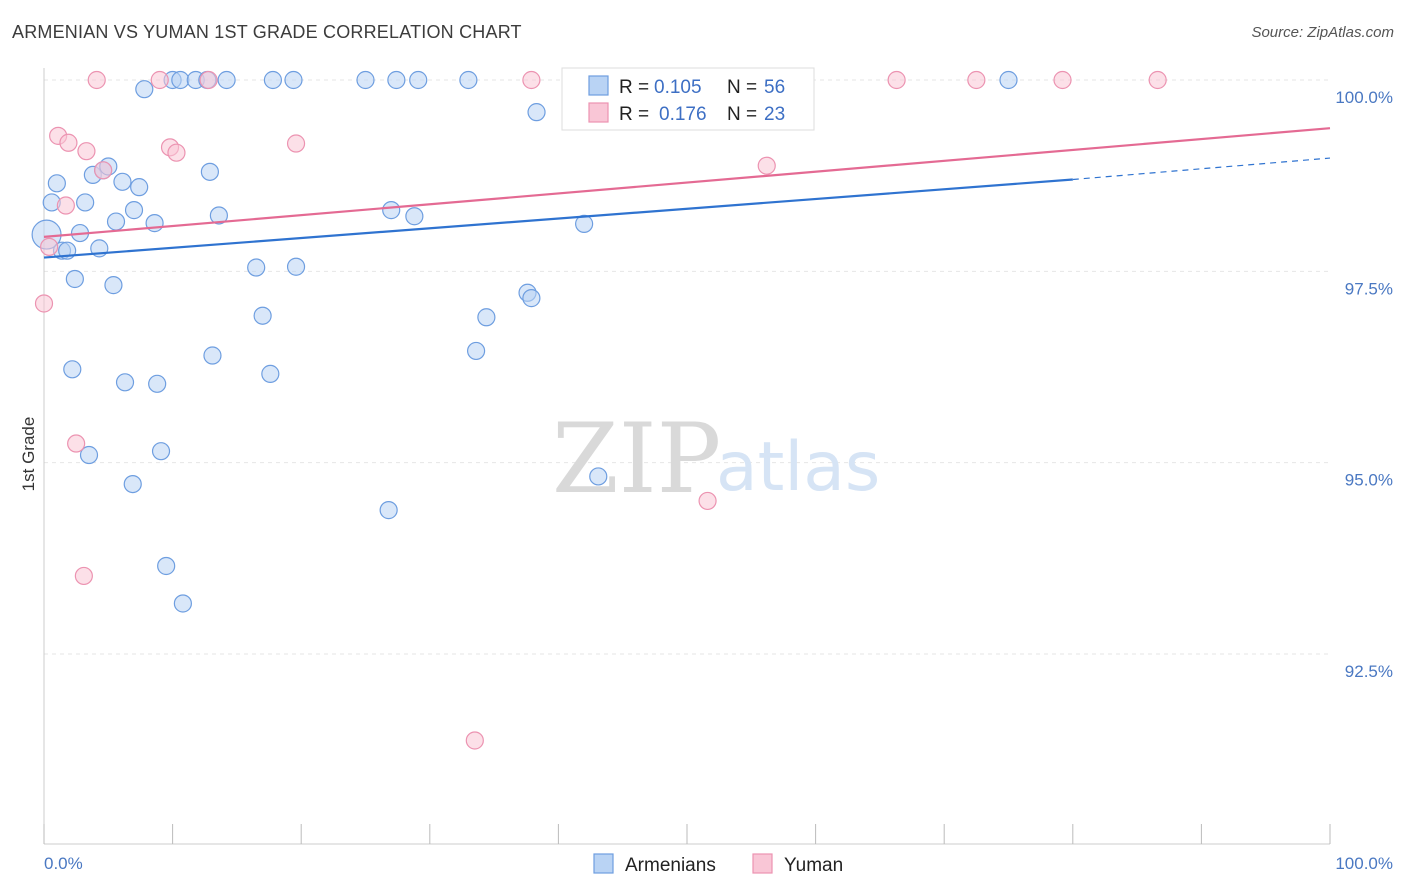 This screenshot has height=892, width=1406. What do you see at coordinates (634, 114) in the screenshot?
I see `legend-r-label-yuman: R =` at bounding box center [634, 114].